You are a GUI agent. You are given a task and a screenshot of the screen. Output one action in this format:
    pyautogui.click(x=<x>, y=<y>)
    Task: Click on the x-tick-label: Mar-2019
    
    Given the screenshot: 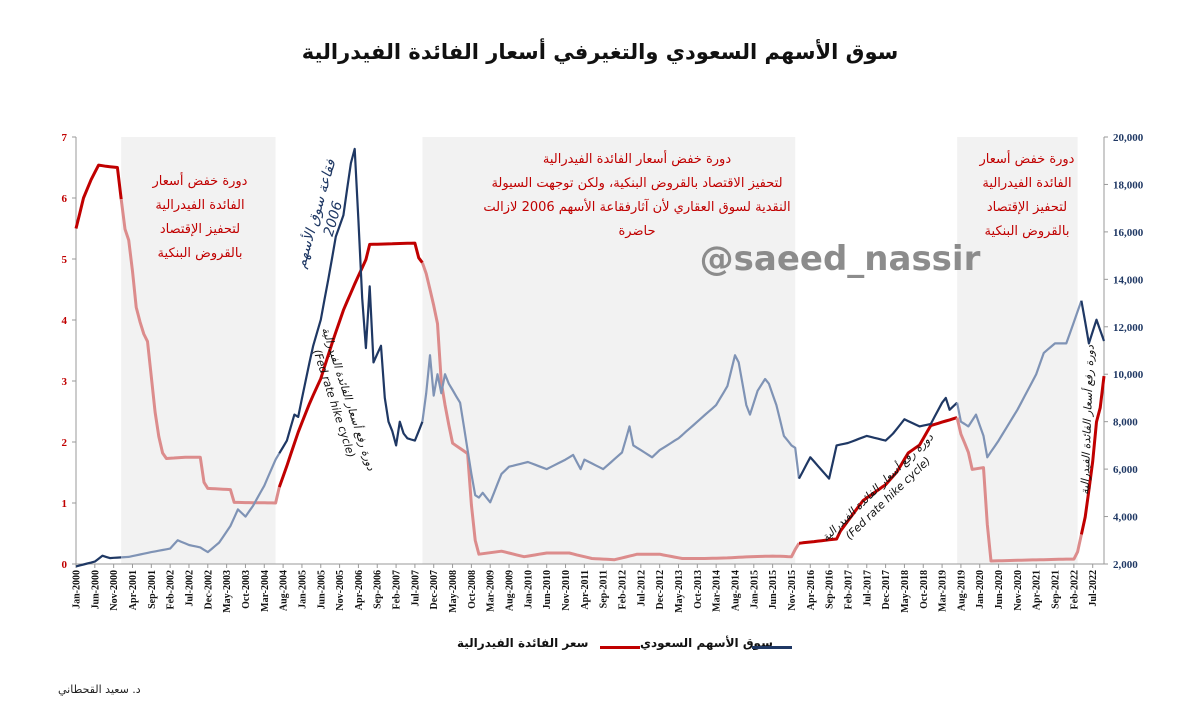 What is the action you would take?
    pyautogui.click(x=943, y=591)
    